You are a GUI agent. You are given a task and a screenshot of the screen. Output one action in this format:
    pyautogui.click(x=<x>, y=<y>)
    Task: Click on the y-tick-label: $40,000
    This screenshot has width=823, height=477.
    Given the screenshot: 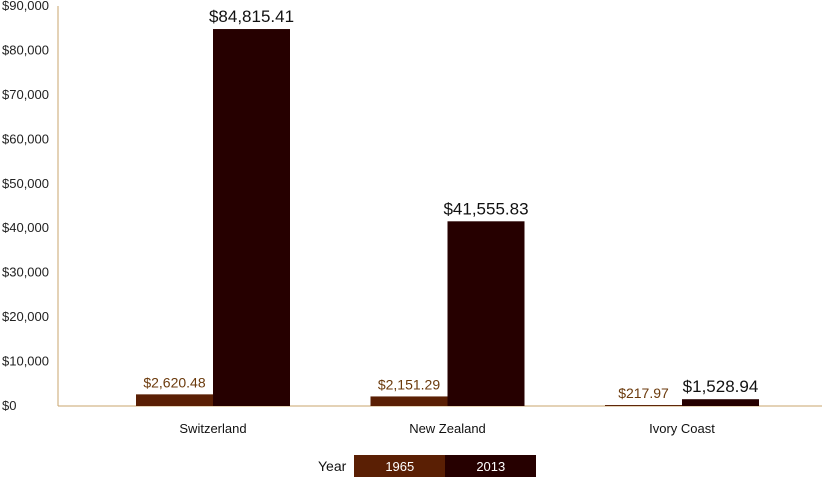 What is the action you would take?
    pyautogui.click(x=25, y=227)
    